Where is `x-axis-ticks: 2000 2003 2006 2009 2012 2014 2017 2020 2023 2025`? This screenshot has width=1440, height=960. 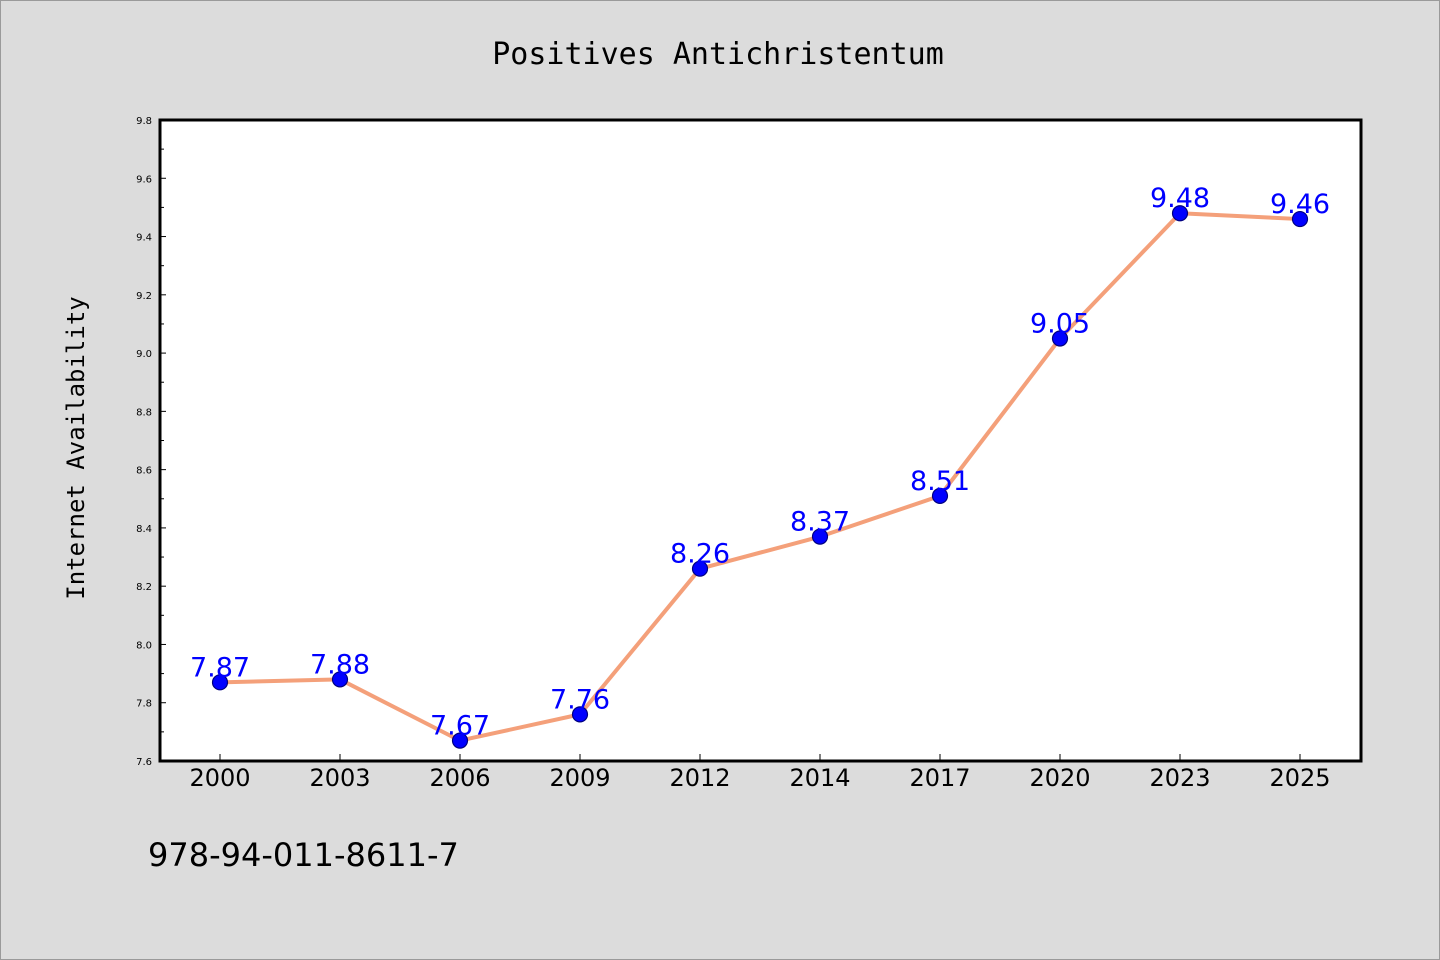 x-axis-ticks: 2000 2003 2006 2009 2012 2014 2017 2020 2023 2025 is located at coordinates (760, 773).